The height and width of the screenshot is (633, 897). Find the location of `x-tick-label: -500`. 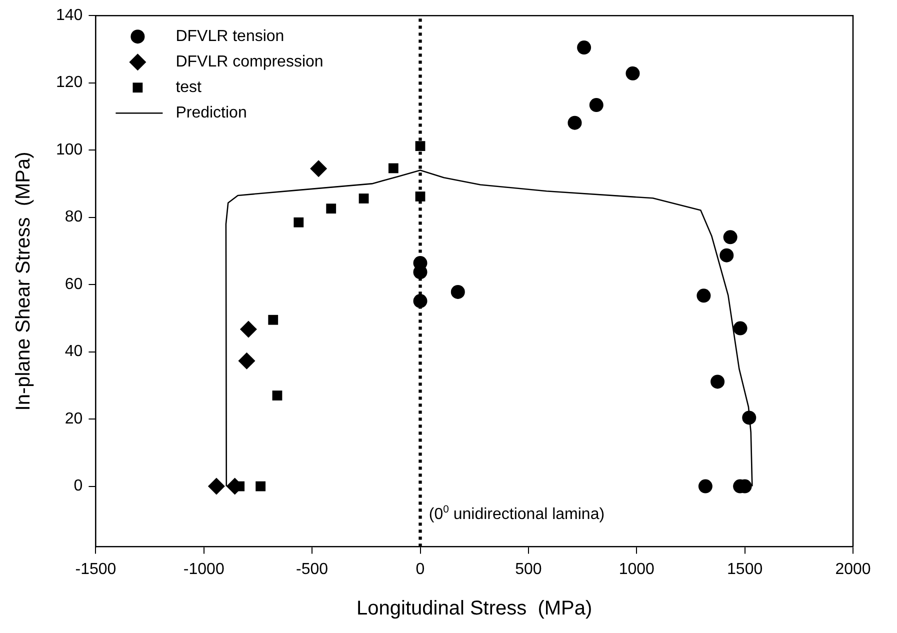

x-tick-label: -500 is located at coordinates (312, 569).